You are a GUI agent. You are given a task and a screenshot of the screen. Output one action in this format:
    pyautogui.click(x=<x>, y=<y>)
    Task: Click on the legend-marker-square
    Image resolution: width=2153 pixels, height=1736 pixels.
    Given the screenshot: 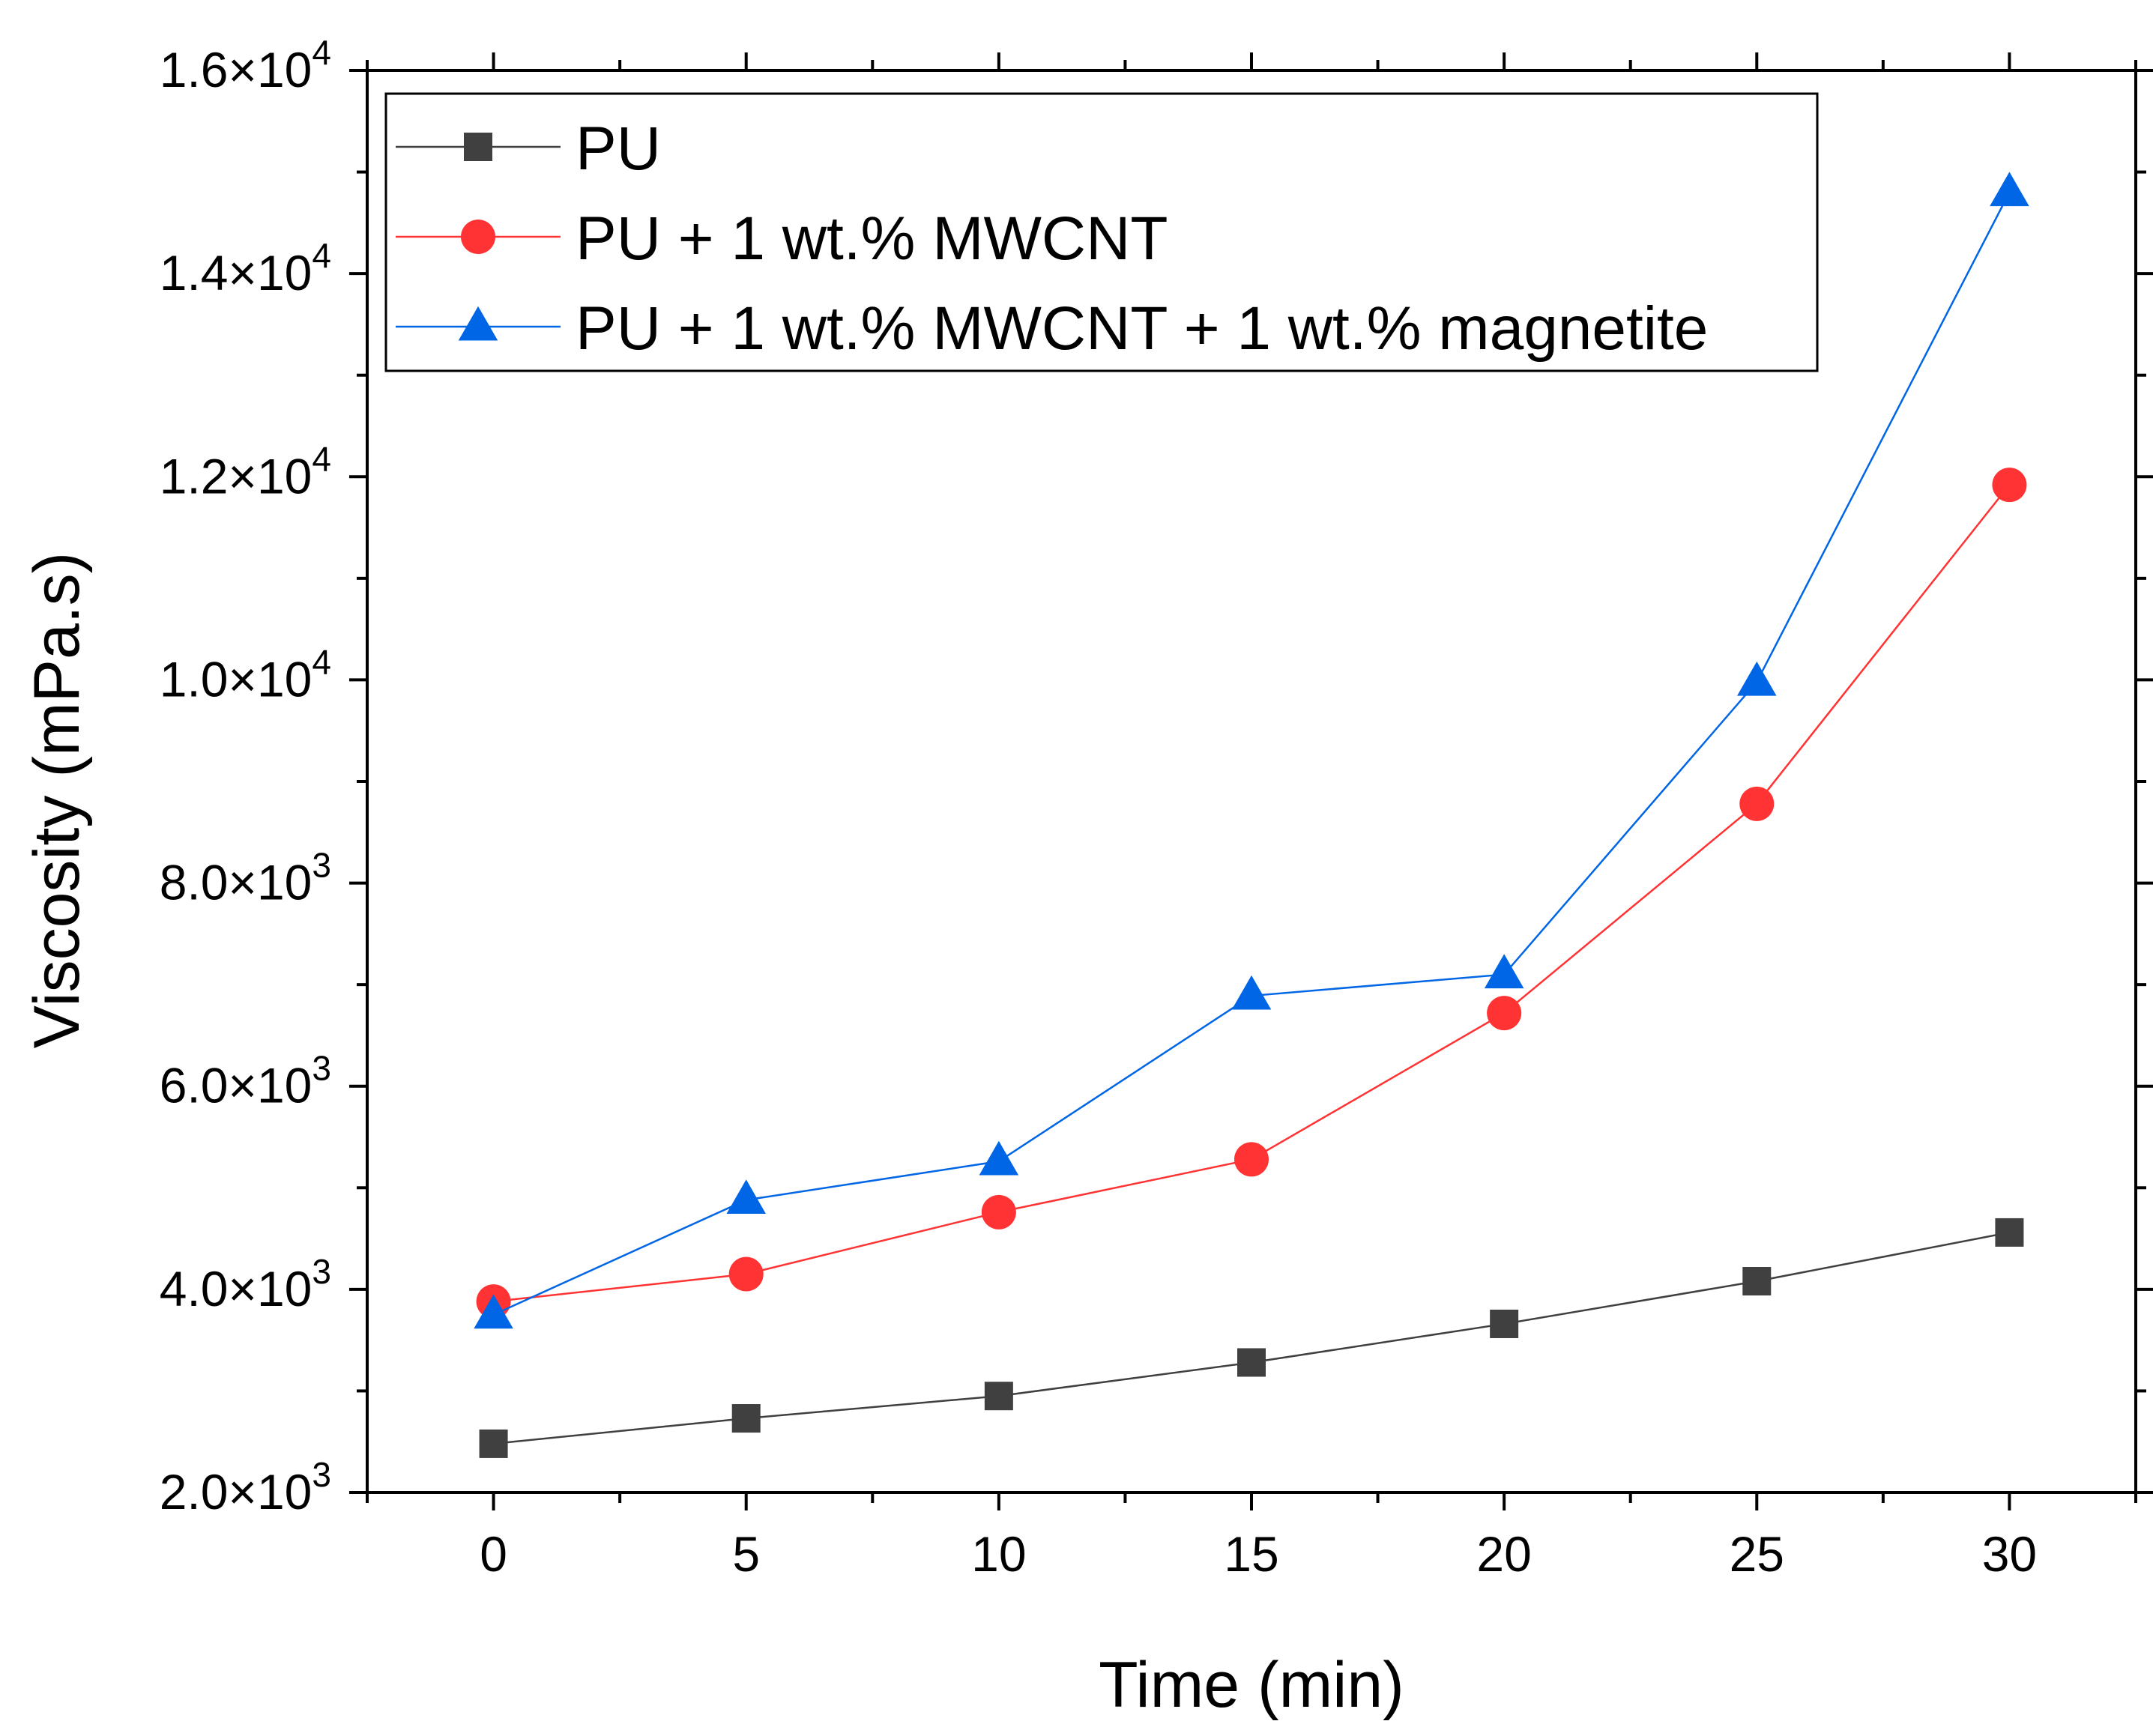 What is the action you would take?
    pyautogui.click(x=478, y=147)
    